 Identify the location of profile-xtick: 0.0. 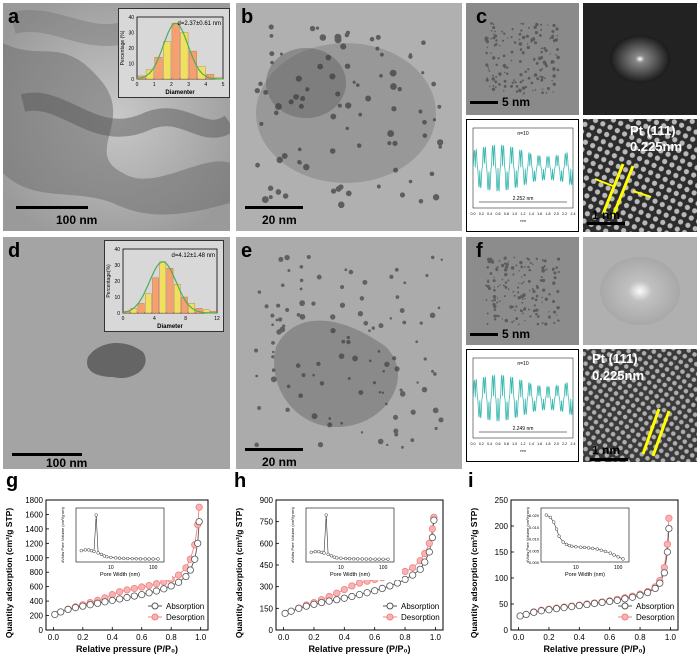
(473, 214).